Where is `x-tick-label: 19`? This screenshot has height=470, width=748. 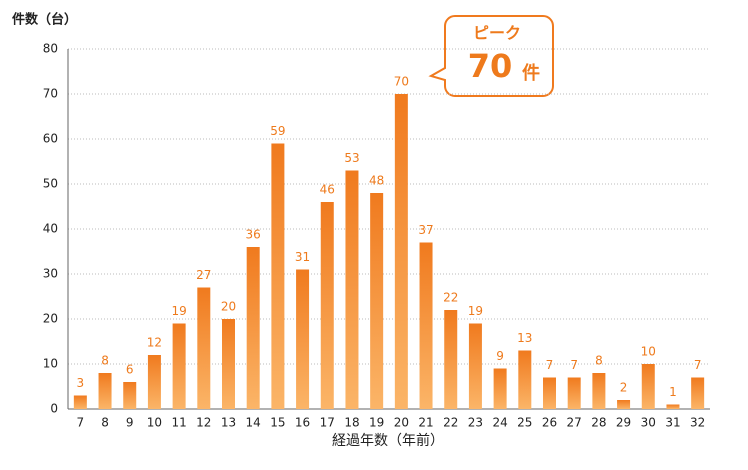
x-tick-label: 19 is located at coordinates (376, 423).